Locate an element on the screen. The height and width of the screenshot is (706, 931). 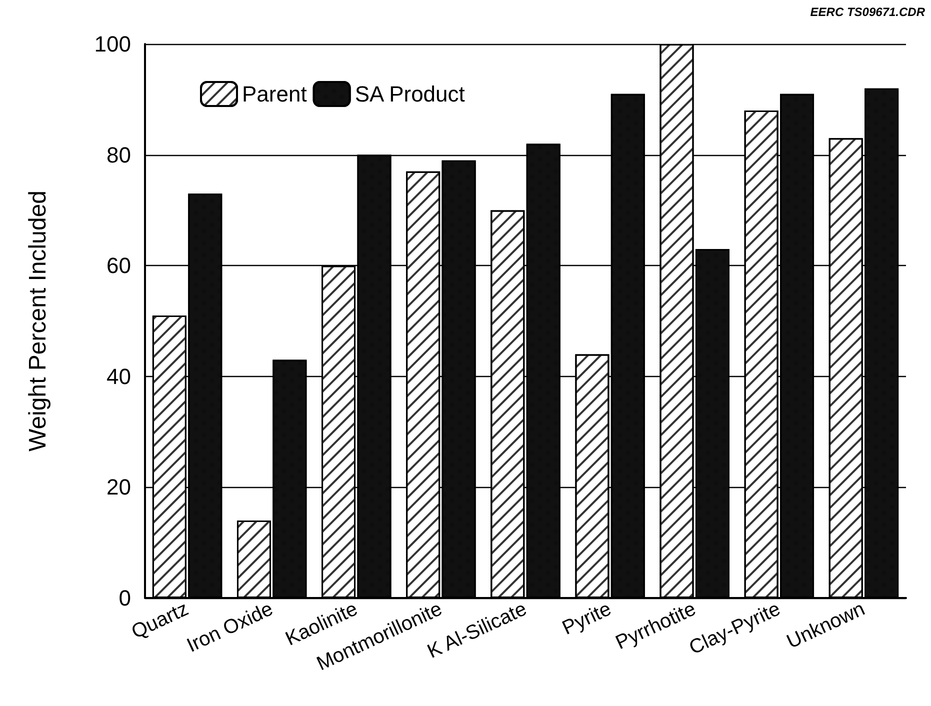
y-tick-label: 0 is located at coordinates (124, 598).